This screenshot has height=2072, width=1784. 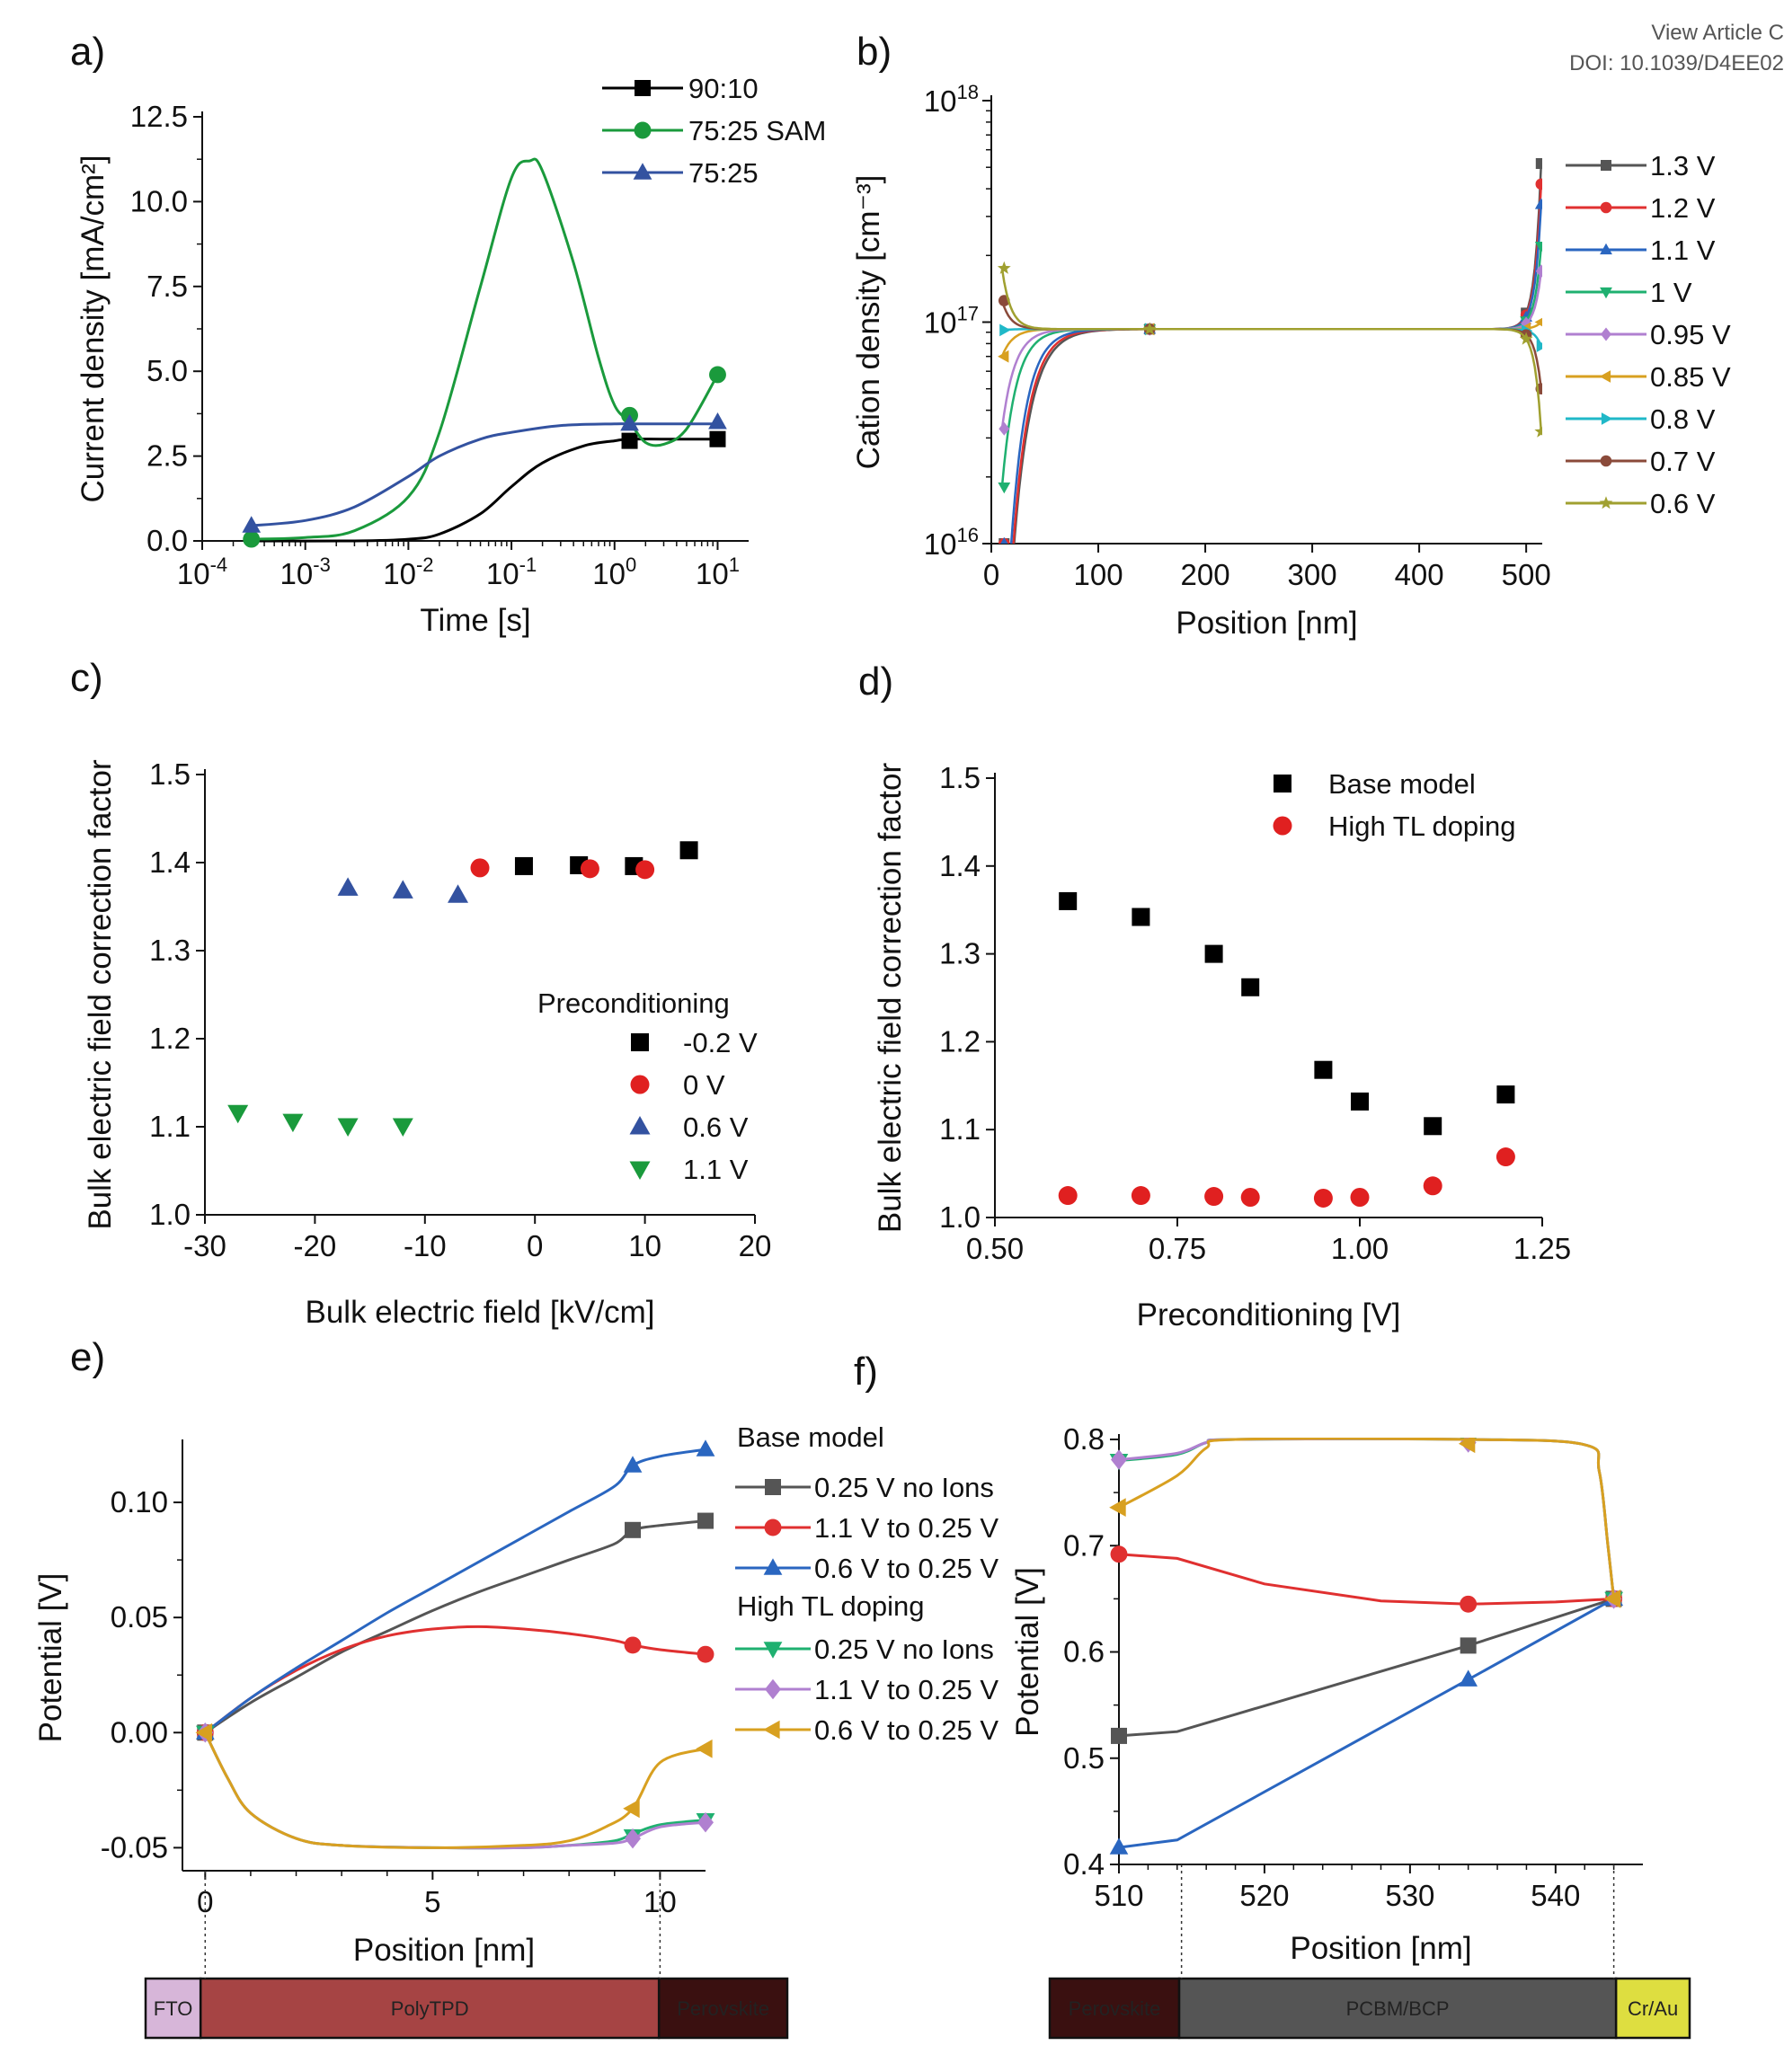 I want to click on legend-label: 75:25, so click(x=723, y=173).